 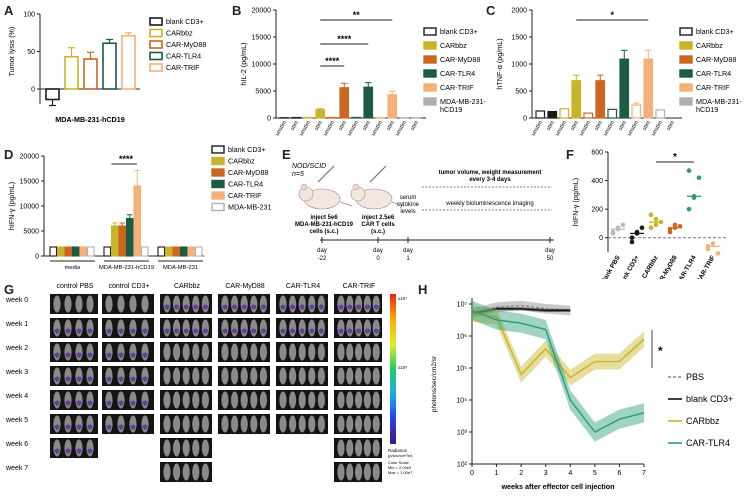 What do you see at coordinates (247, 149) in the screenshot?
I see `d-legend-label-0: blank CD3+` at bounding box center [247, 149].